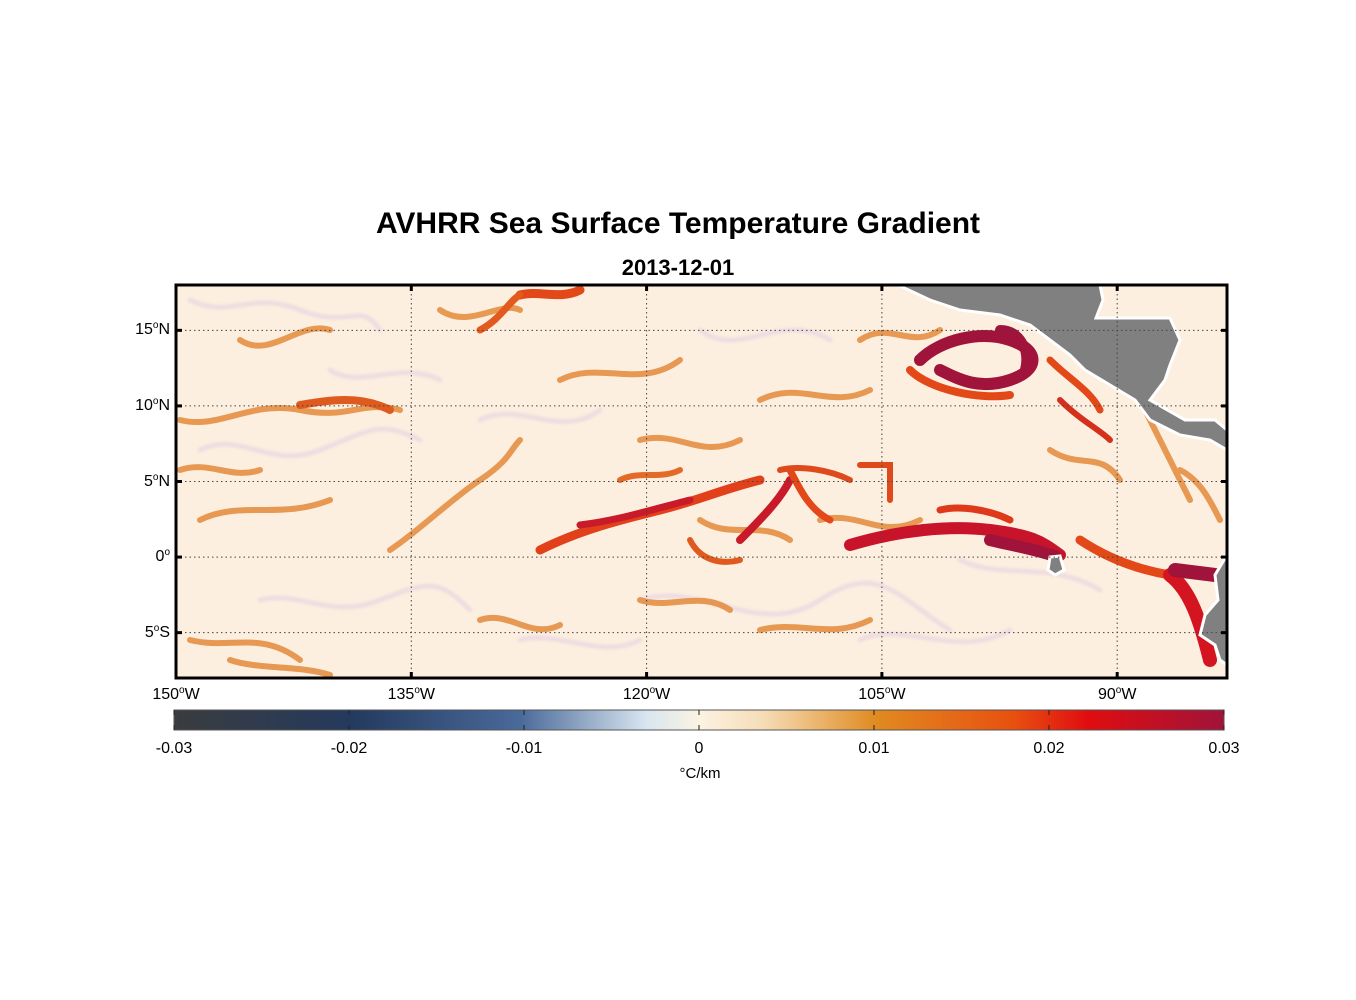  I want to click on lat-tick-label: 10oN, so click(152, 404).